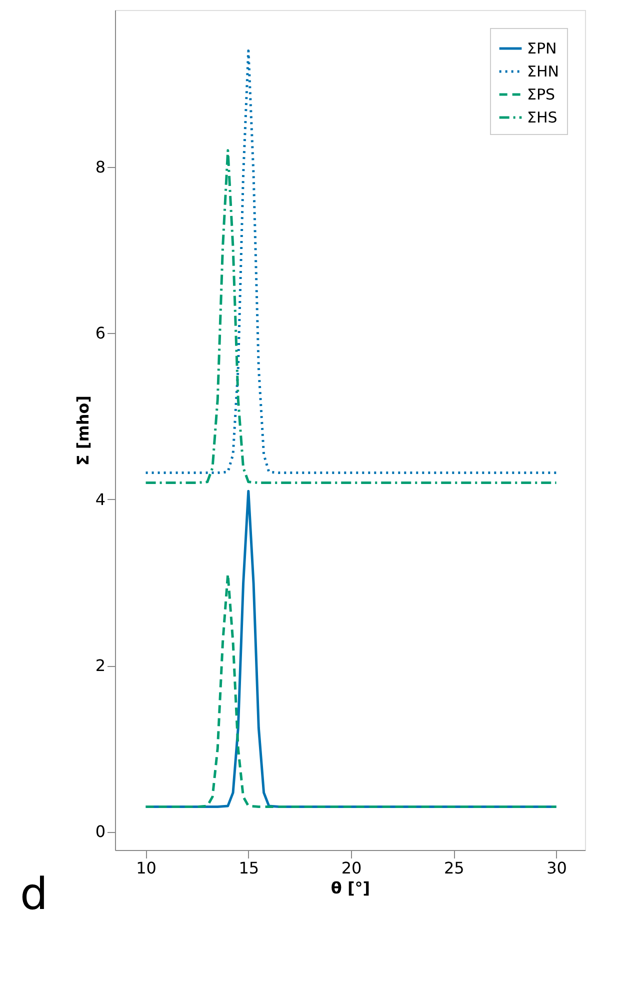  What do you see at coordinates (146, 868) in the screenshot?
I see `x-tick-label: 10` at bounding box center [146, 868].